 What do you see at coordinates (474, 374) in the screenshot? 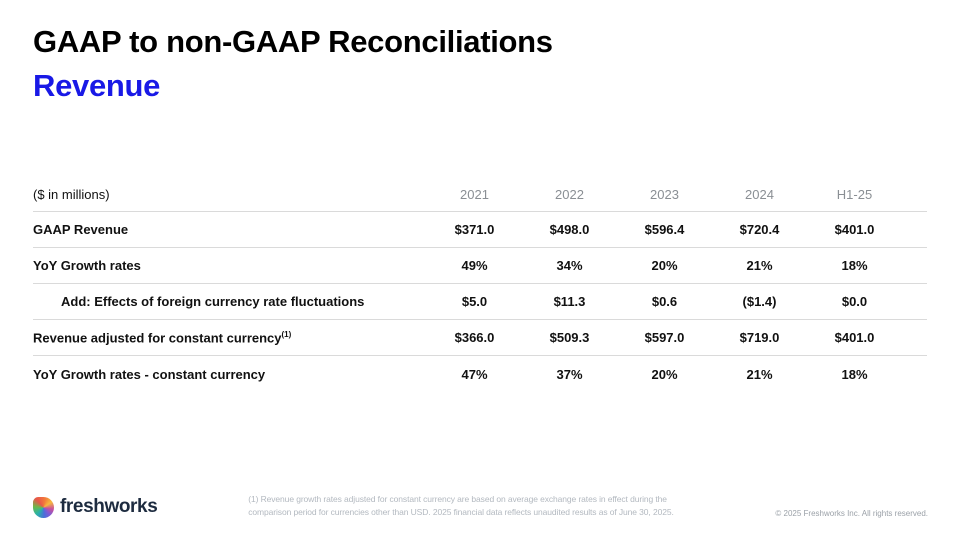
I see `table-cell: 47%` at bounding box center [474, 374].